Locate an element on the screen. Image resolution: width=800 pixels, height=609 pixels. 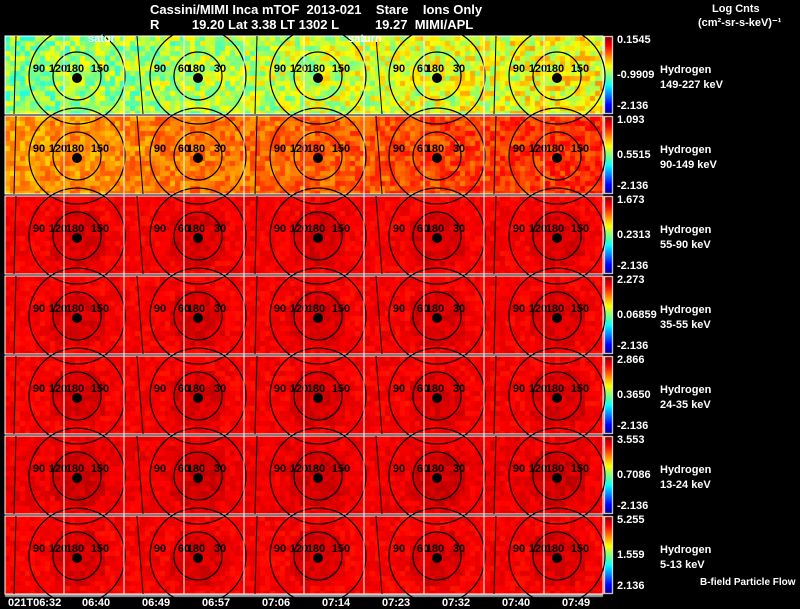
time-tick-label: 07:32 is located at coordinates (456, 603).